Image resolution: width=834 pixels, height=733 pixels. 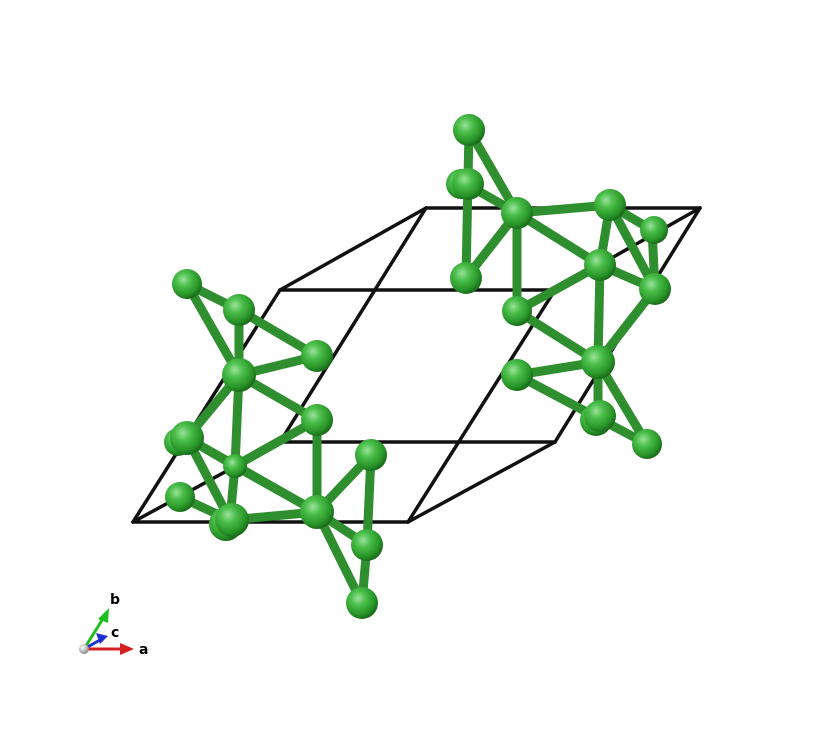 I want to click on a-axis-arrowhead, so click(x=127, y=649).